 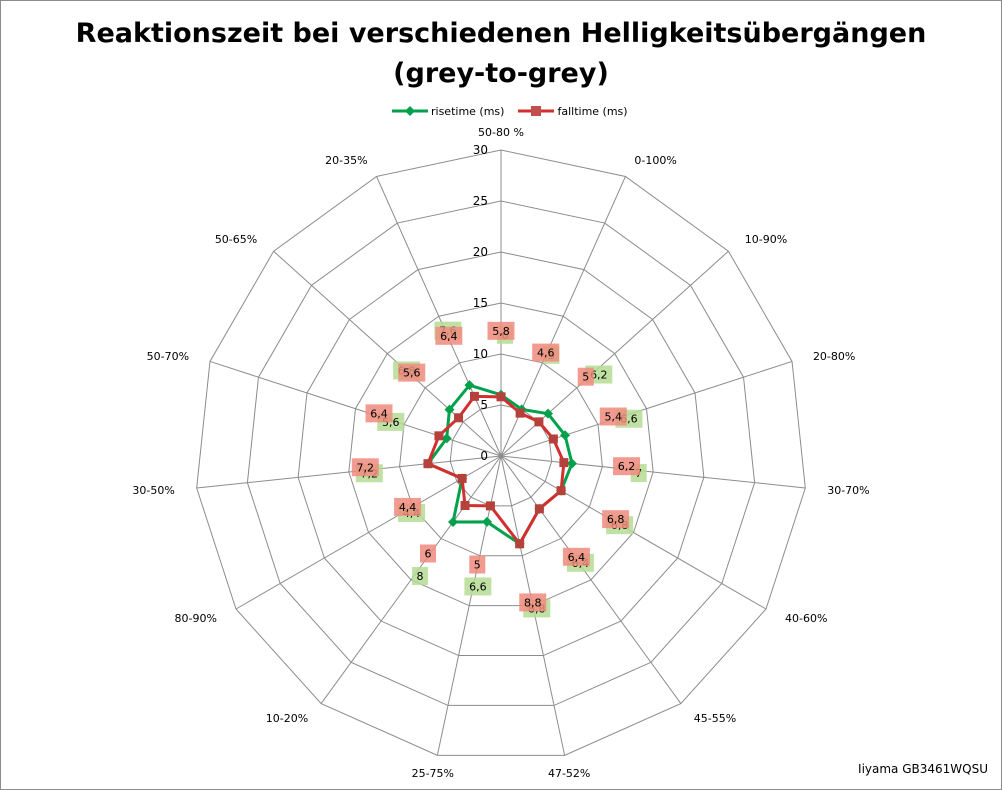 What do you see at coordinates (501, 132) in the screenshot?
I see `category-label-0: 50-80 %` at bounding box center [501, 132].